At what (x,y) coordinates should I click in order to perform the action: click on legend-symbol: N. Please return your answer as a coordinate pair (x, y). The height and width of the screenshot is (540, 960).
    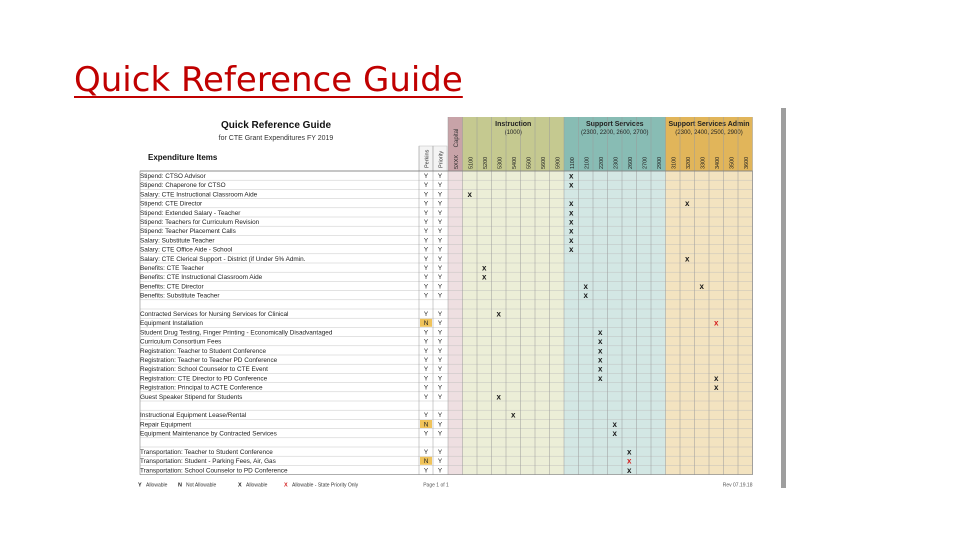
    Looking at the image, I should click on (180, 485).